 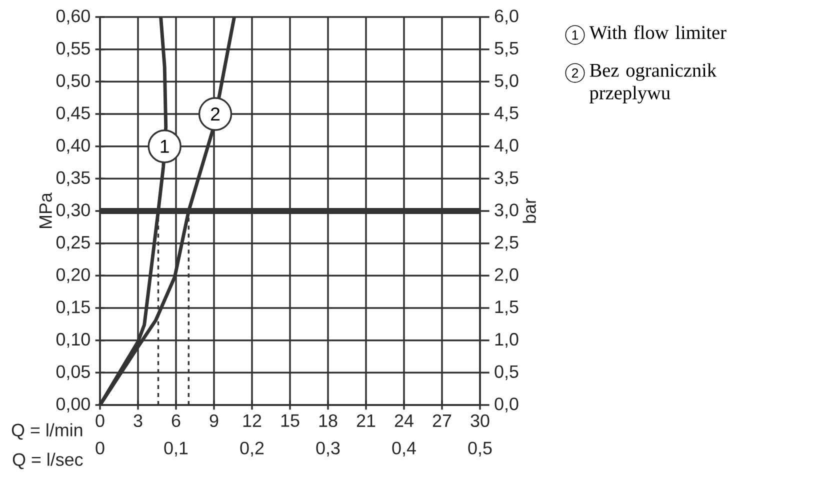 I want to click on text: Bez ogranicznik przeplywu, so click(x=653, y=83).